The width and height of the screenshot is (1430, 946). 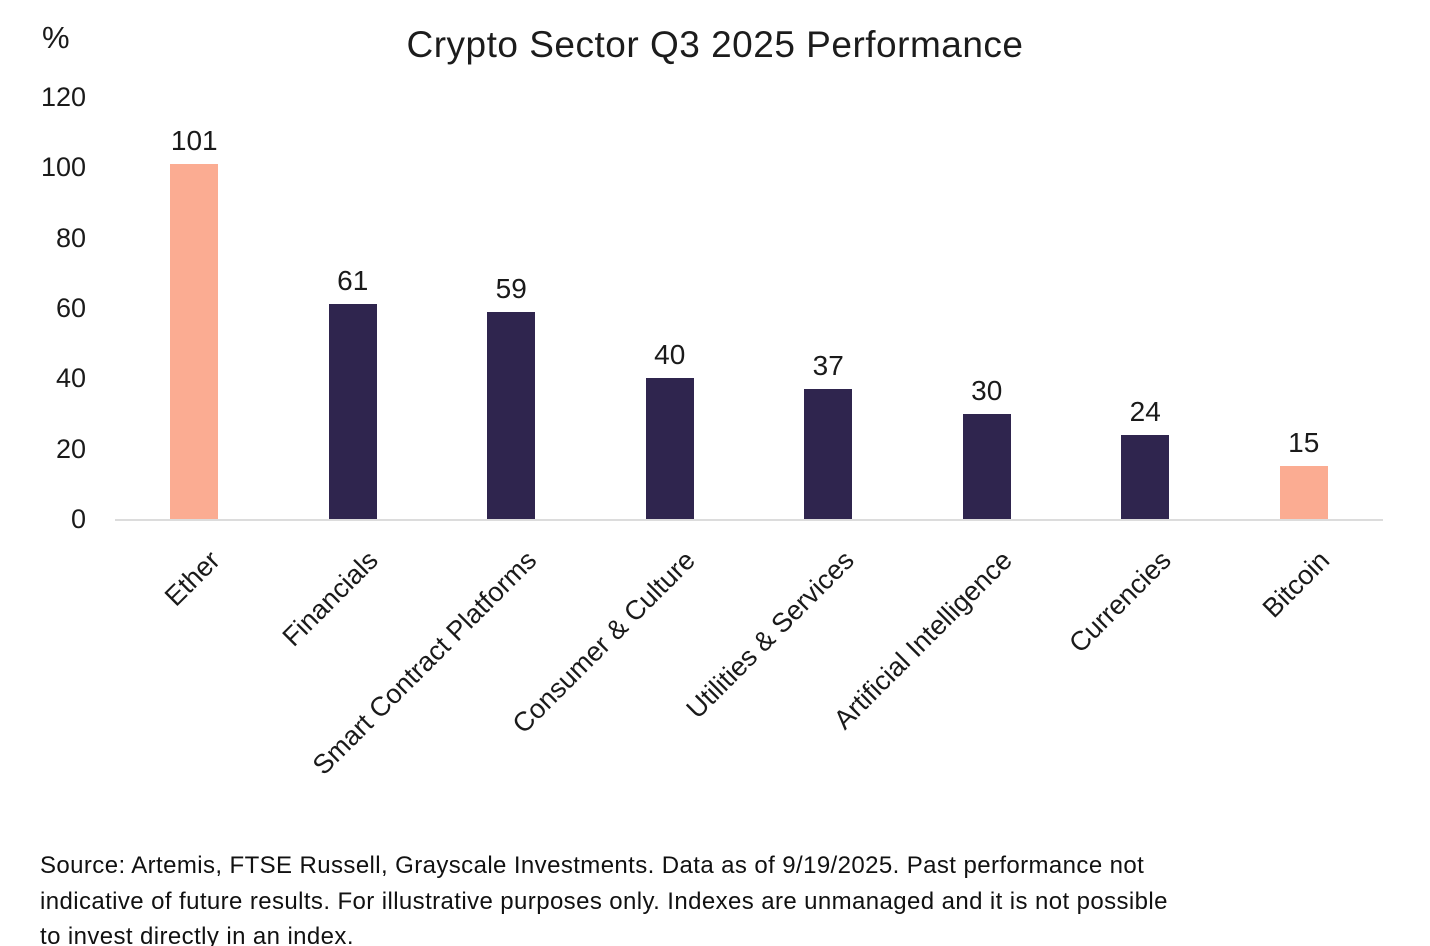 What do you see at coordinates (70, 378) in the screenshot?
I see `y-tick-label: 40` at bounding box center [70, 378].